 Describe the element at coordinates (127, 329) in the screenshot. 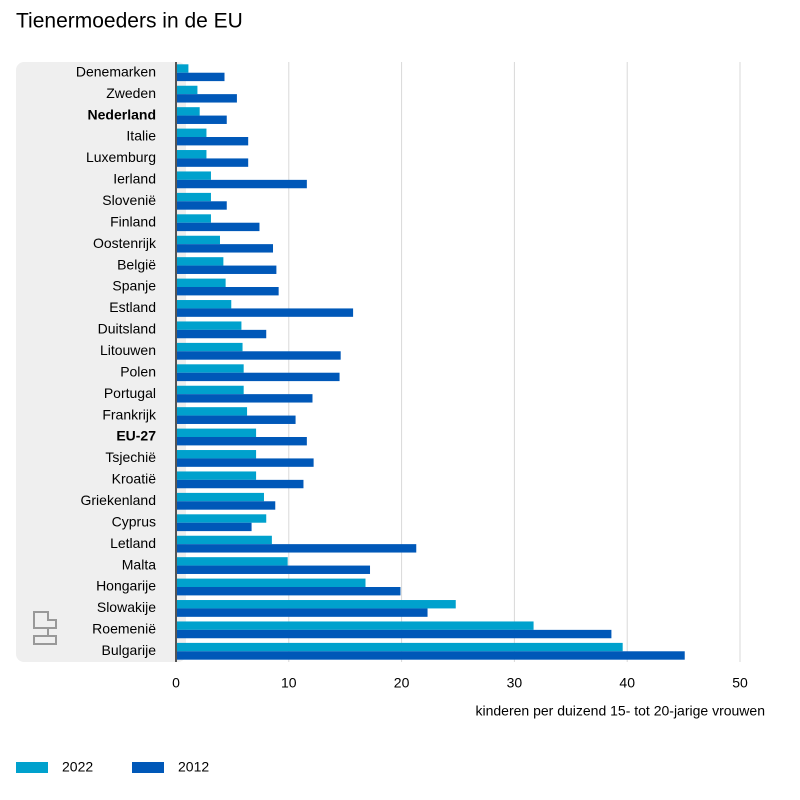

I see `y-tick-label: Duitsland` at that location.